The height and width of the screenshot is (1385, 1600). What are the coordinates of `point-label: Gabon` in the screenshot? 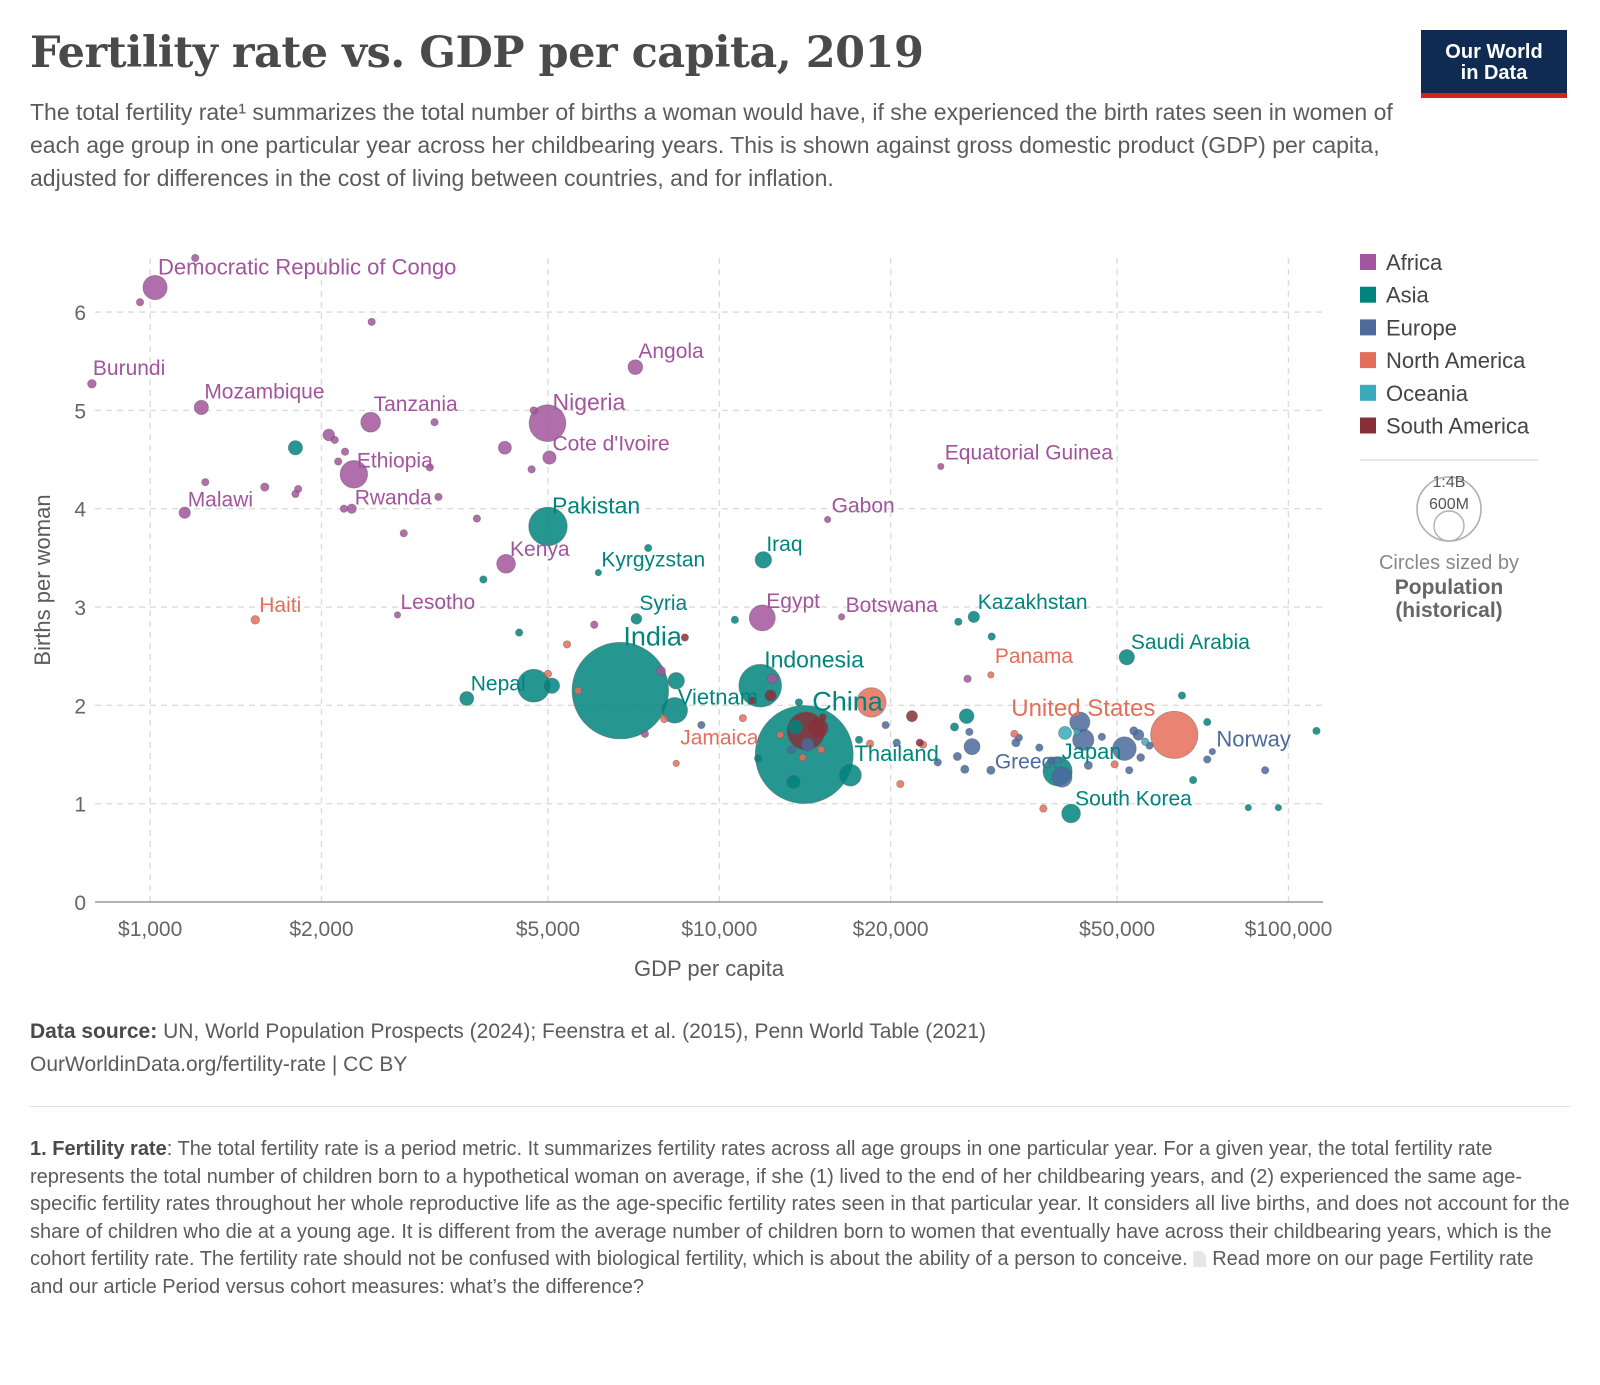 It's located at (863, 506).